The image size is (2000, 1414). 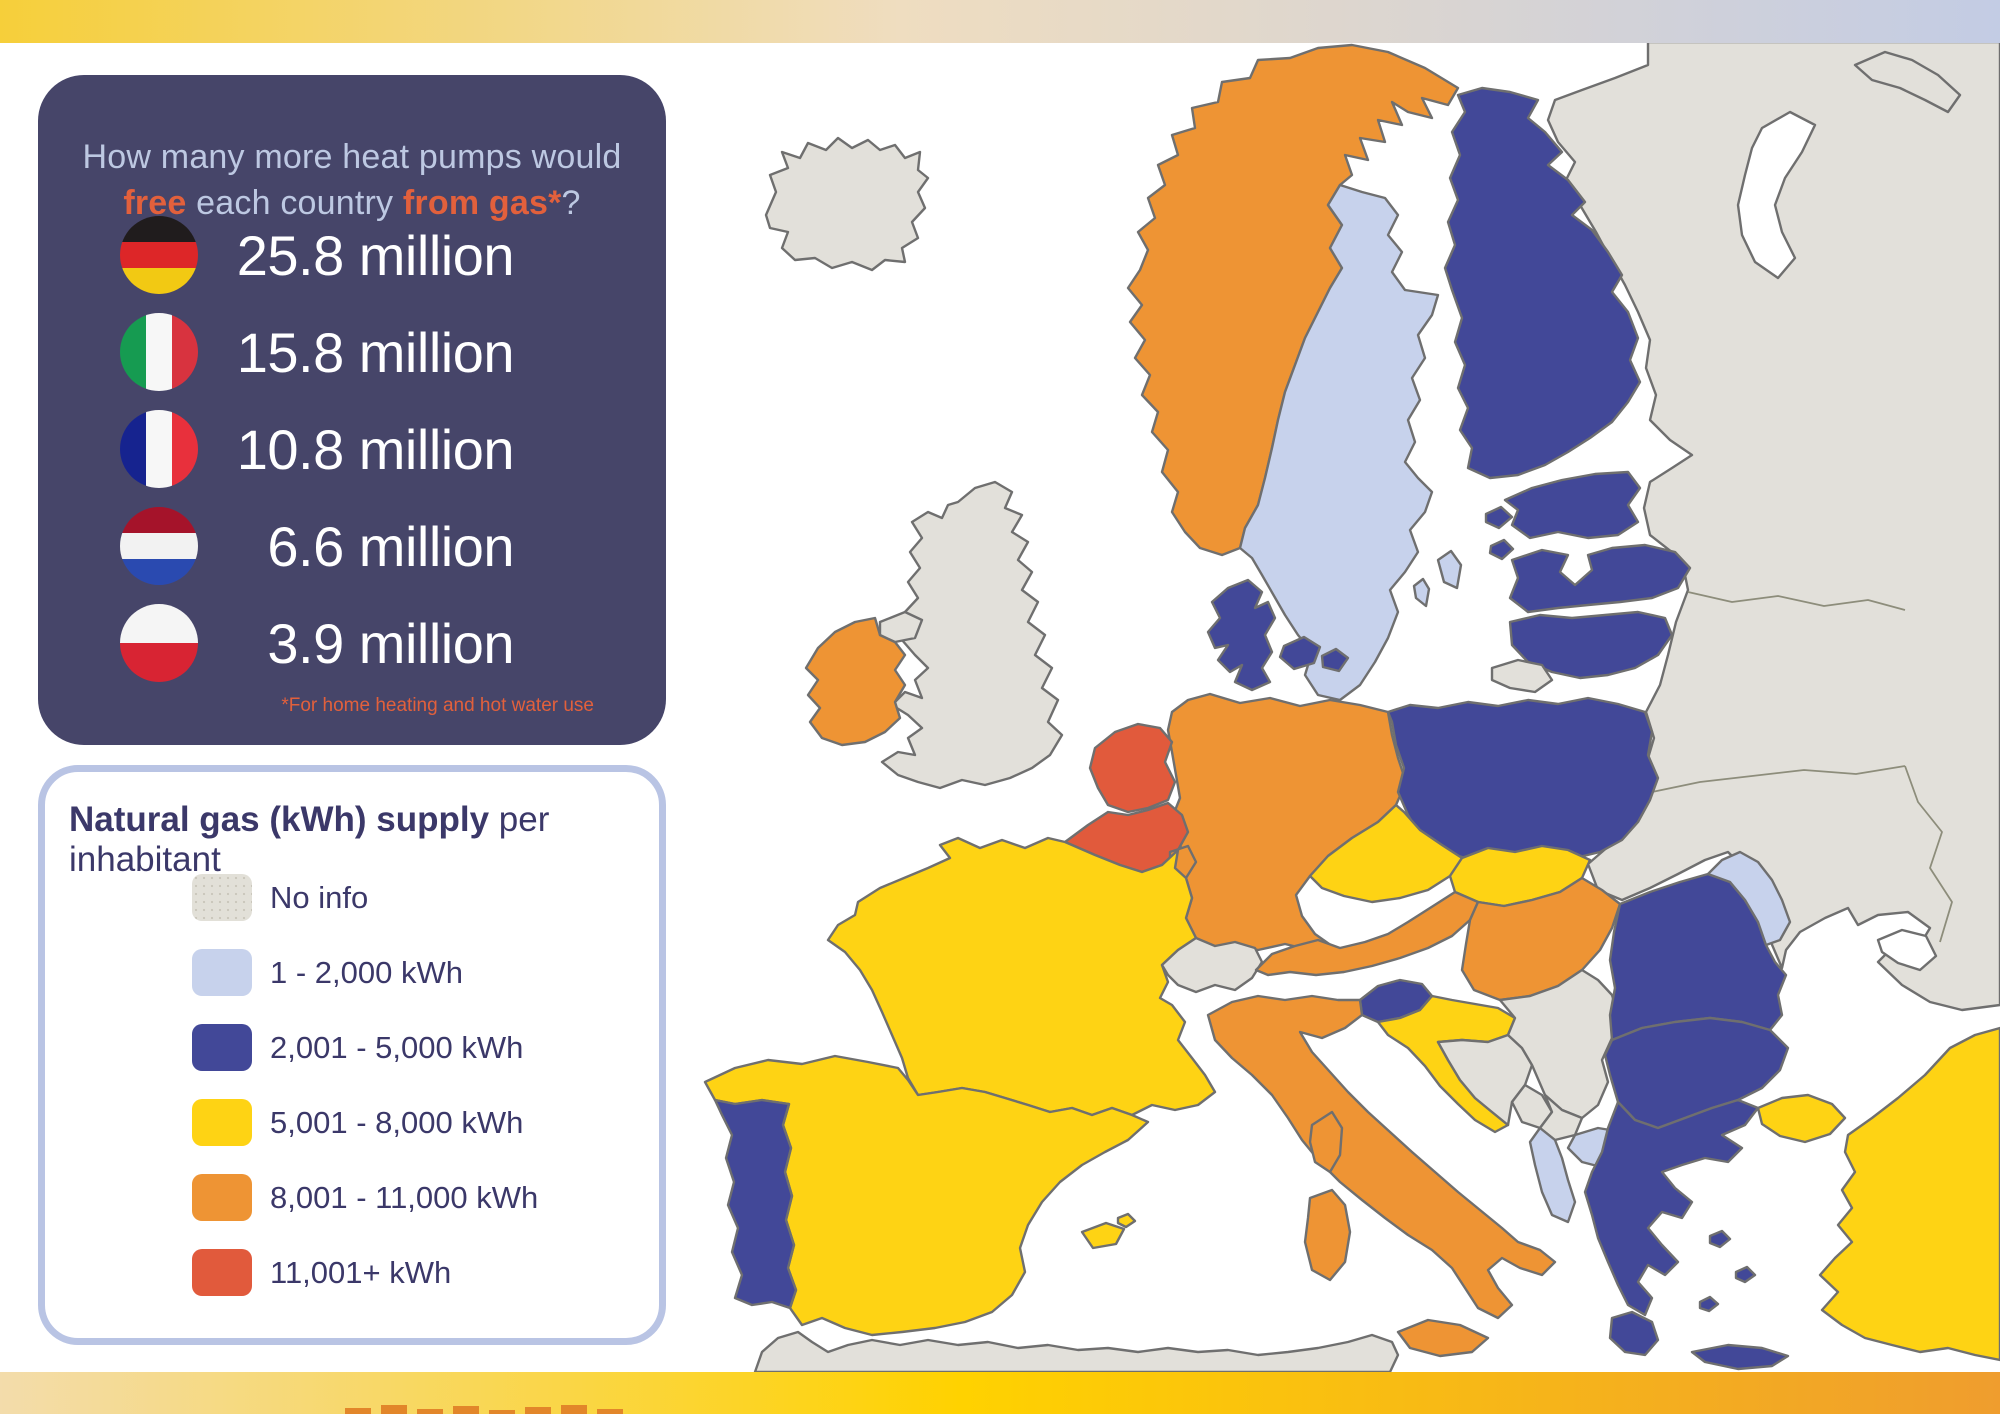 What do you see at coordinates (571, 202) in the screenshot?
I see `title-question-mark: ?` at bounding box center [571, 202].